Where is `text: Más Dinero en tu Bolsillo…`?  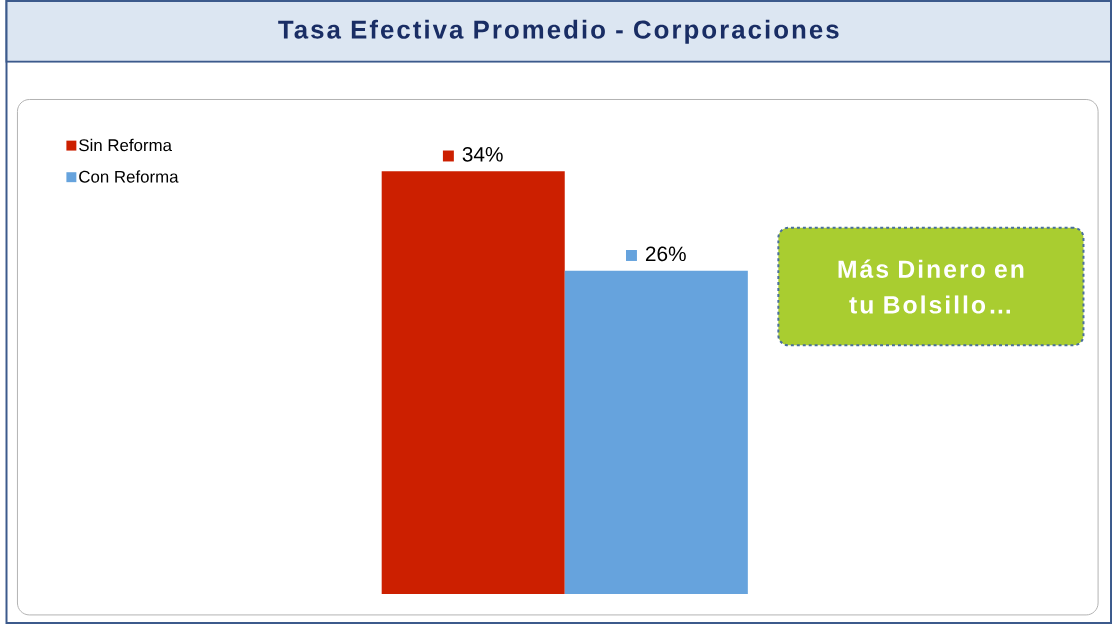
text: Más Dinero en tu Bolsillo… is located at coordinates (931, 286).